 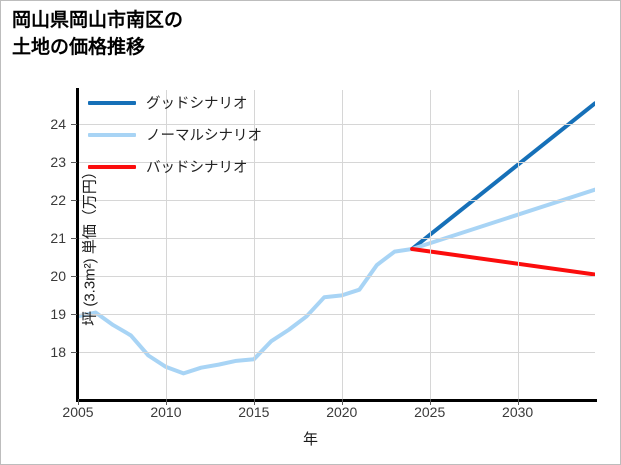 What do you see at coordinates (197, 168) in the screenshot?
I see `legend-label: バッドシナリオ` at bounding box center [197, 168].